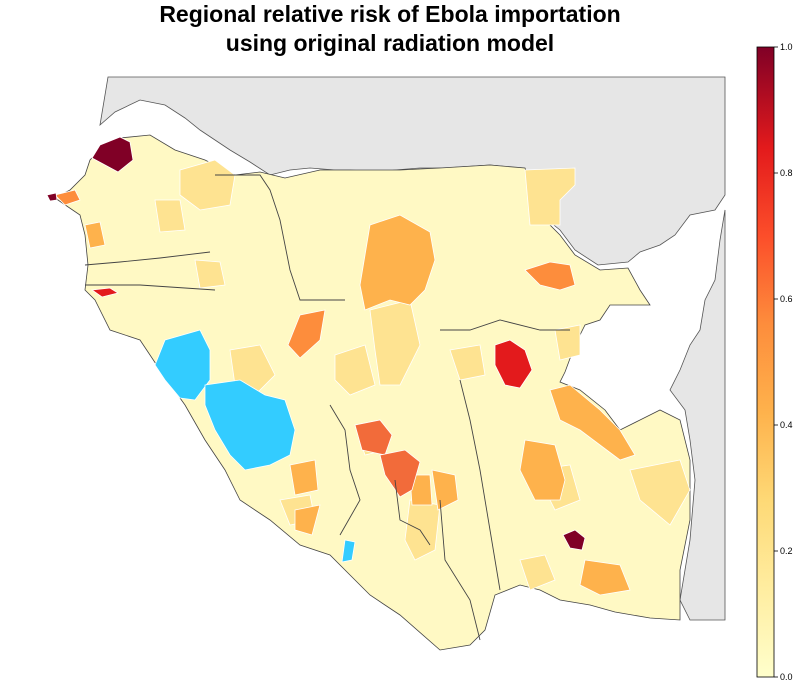 Image resolution: width=800 pixels, height=700 pixels. I want to click on region-niger-north, so click(397, 262).